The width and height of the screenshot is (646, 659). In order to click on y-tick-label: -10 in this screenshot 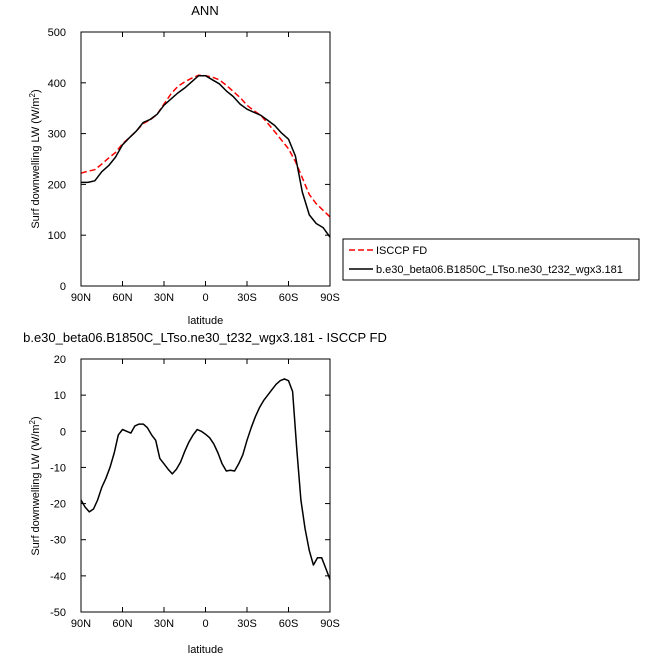, I will do `click(58, 468)`.